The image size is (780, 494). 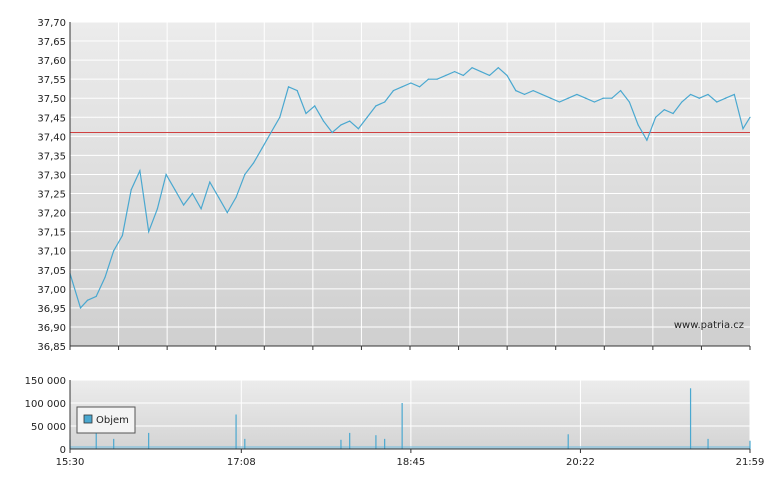 What do you see at coordinates (51, 175) in the screenshot?
I see `price-y-tick-label: 37,30` at bounding box center [51, 175].